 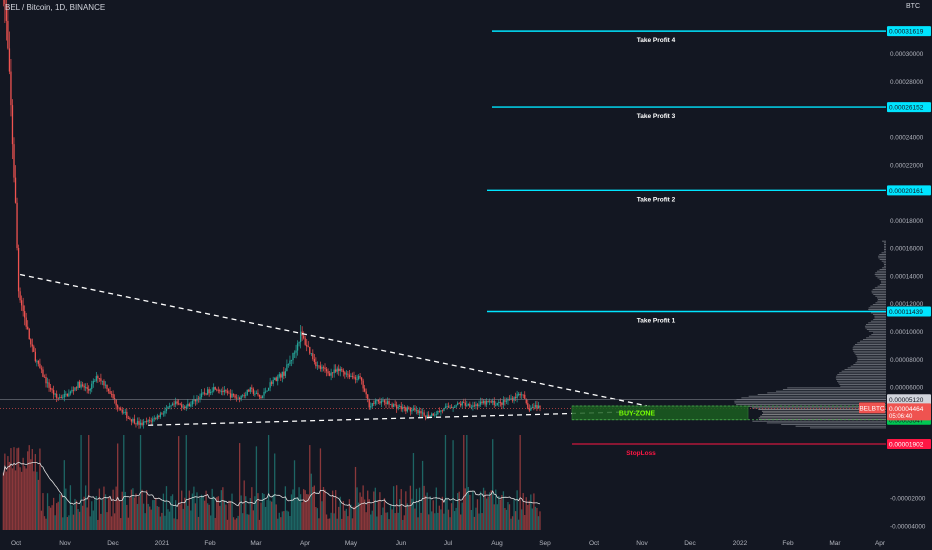 I want to click on take-profit-price-badge: 0.00020161, so click(x=906, y=191).